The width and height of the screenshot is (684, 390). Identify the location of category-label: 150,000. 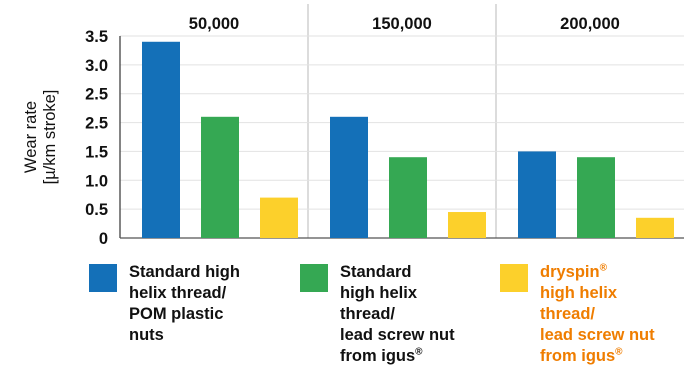
(402, 24).